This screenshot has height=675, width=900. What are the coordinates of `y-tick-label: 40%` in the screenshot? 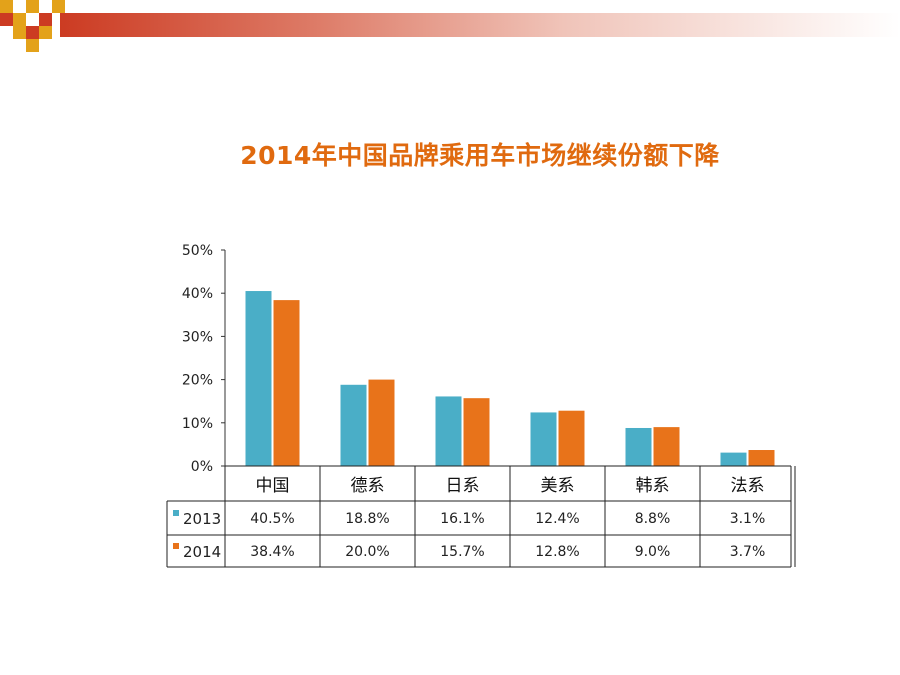 It's located at (197, 294).